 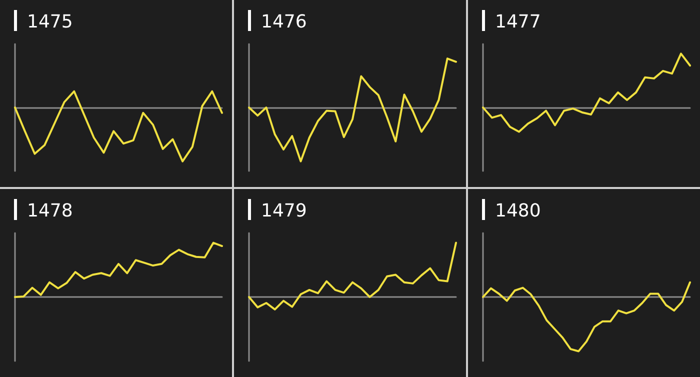 I want to click on chart-title: 1480, so click(x=518, y=211).